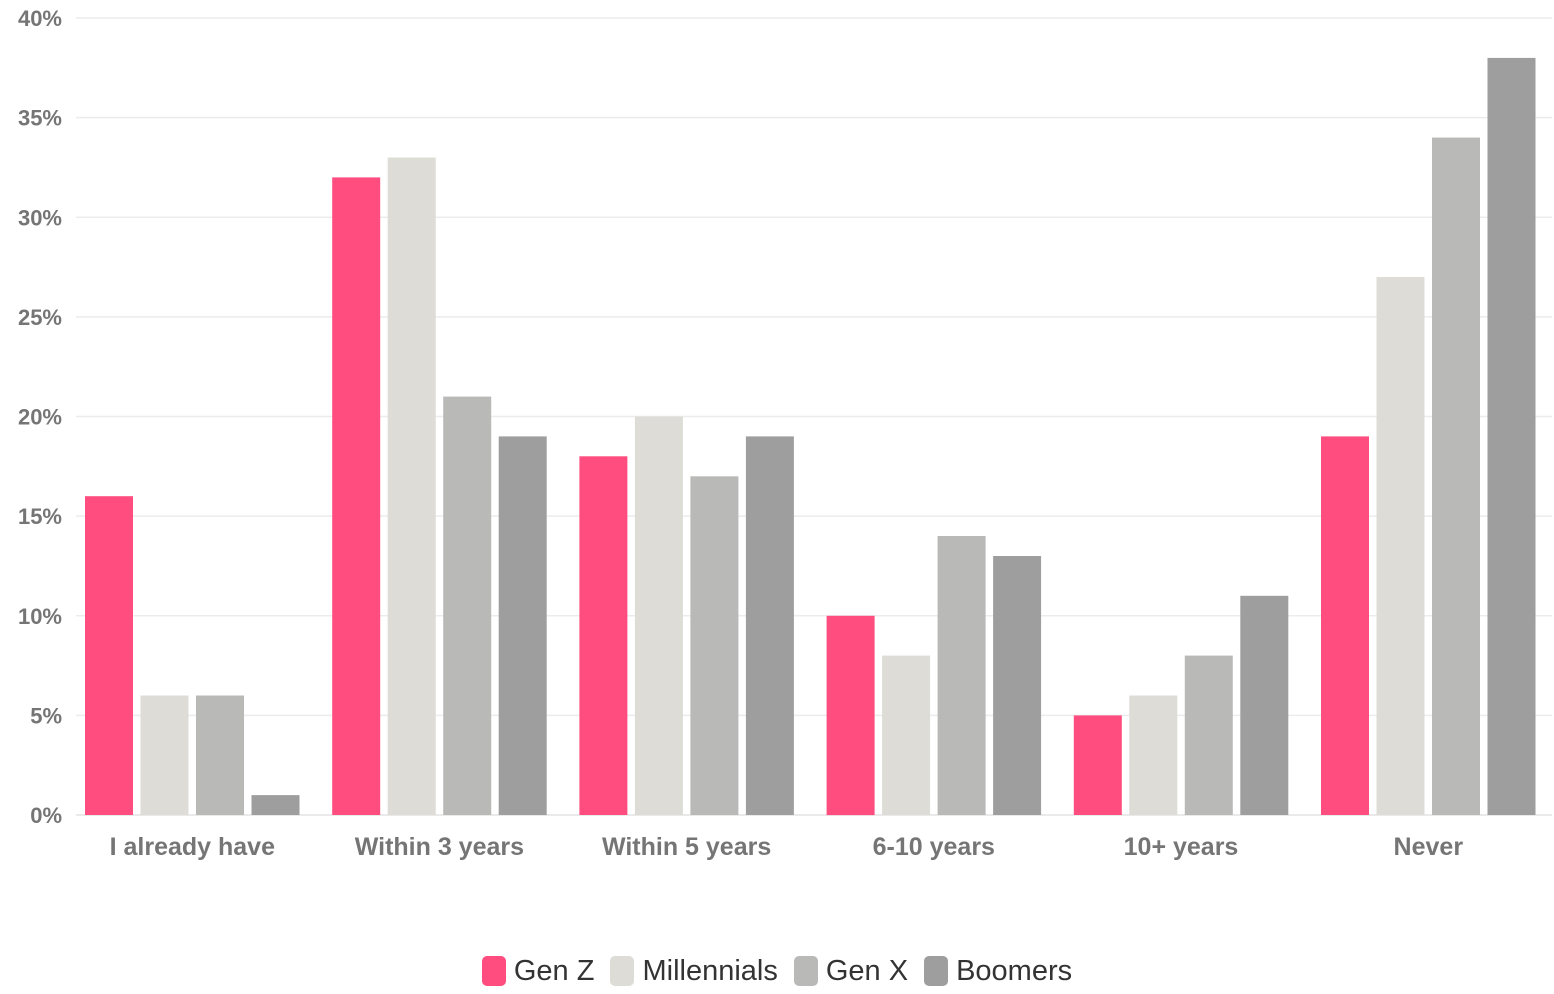 This screenshot has height=994, width=1554. Describe the element at coordinates (686, 847) in the screenshot. I see `x-category-label: Within 5 years` at that location.